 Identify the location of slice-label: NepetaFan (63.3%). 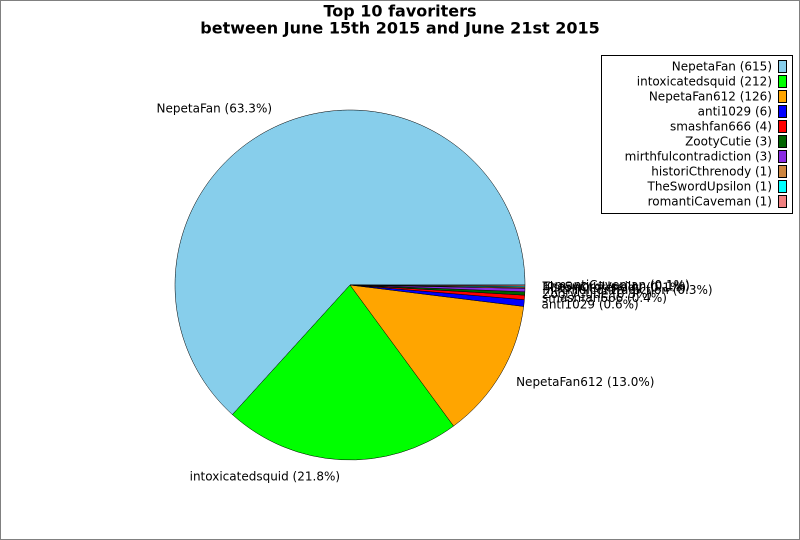
(214, 108).